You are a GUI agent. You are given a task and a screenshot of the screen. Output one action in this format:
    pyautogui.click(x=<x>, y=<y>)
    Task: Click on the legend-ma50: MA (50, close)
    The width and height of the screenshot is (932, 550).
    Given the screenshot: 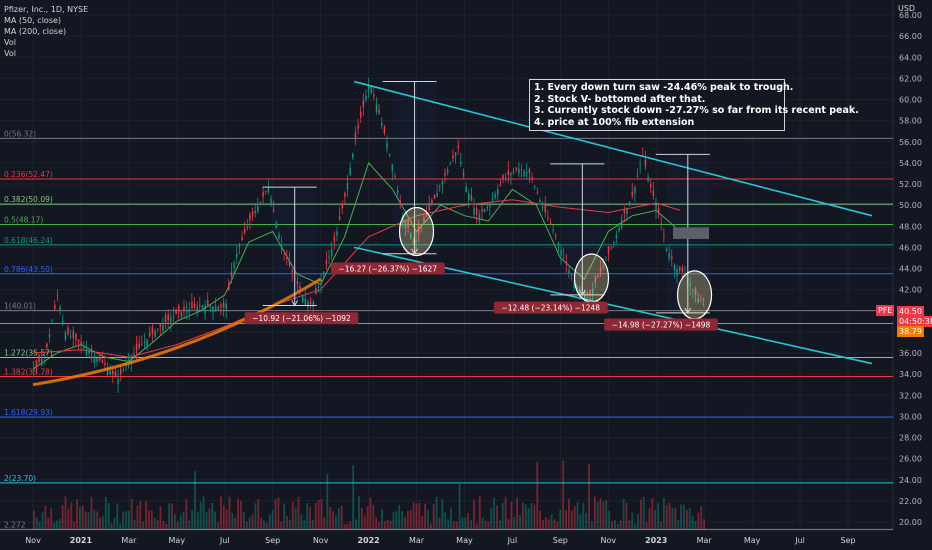 What is the action you would take?
    pyautogui.click(x=33, y=20)
    